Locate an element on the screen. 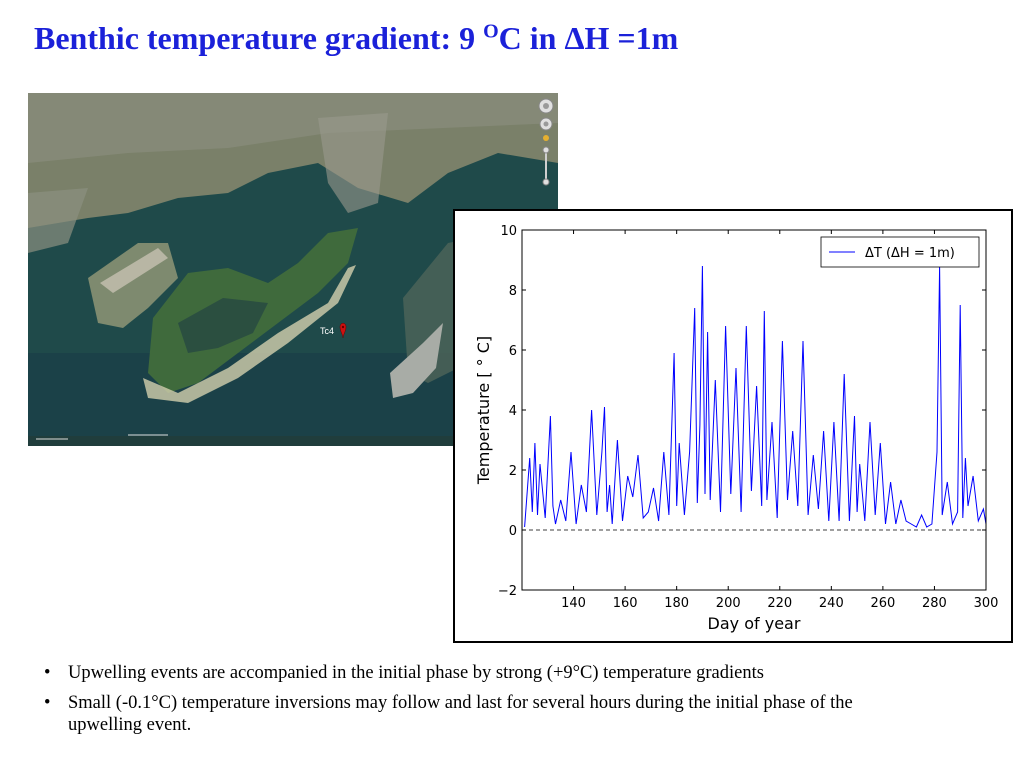 The height and width of the screenshot is (768, 1024). y-tick-label: 4 is located at coordinates (513, 411).